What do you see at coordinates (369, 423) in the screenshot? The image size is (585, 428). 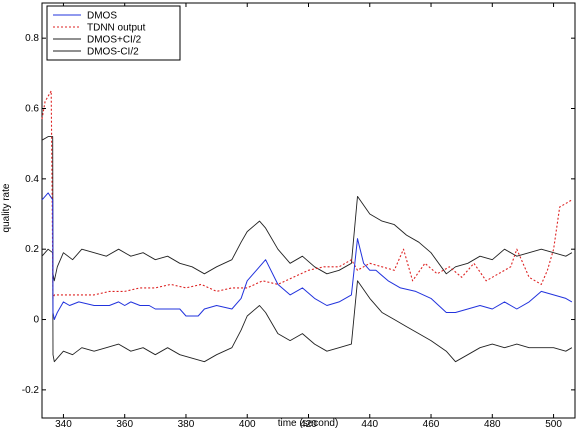 I see `x-tick-label: 440` at bounding box center [369, 423].